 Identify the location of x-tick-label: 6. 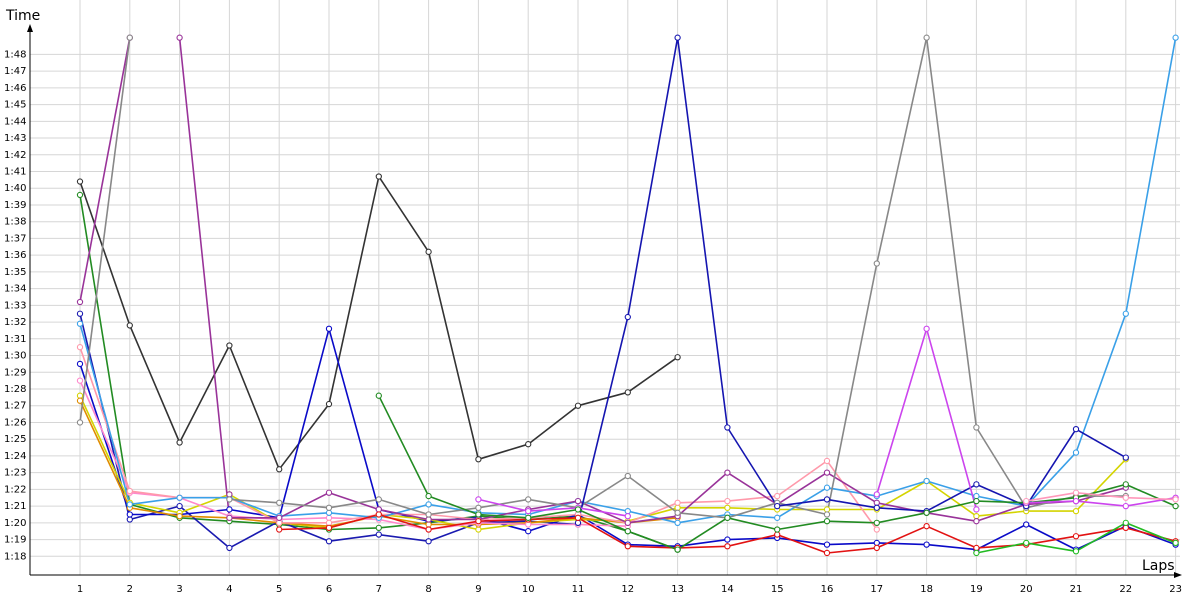
(329, 589).